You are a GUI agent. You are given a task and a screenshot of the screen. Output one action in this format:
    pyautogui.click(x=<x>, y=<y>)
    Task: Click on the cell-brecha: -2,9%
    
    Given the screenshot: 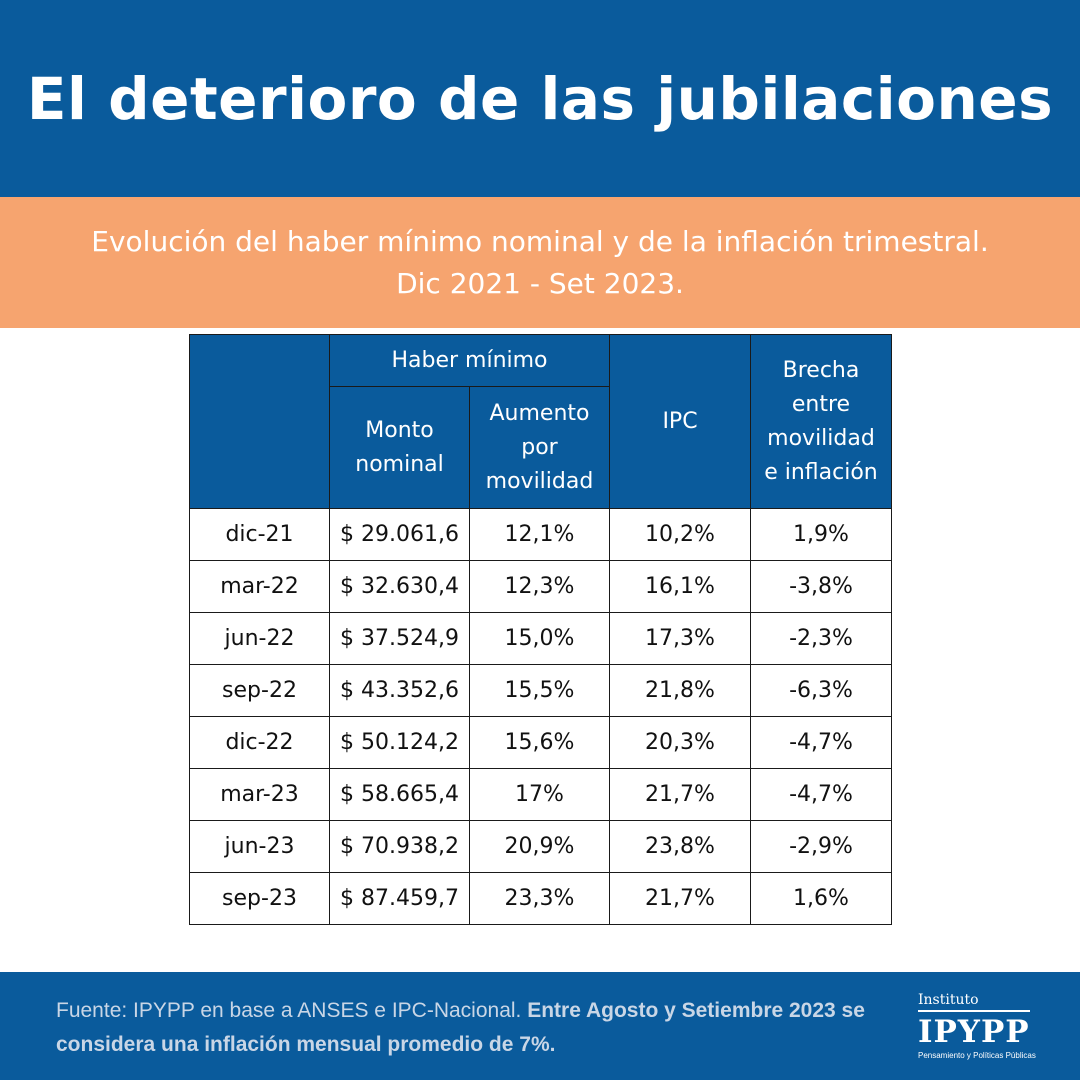 What is the action you would take?
    pyautogui.click(x=821, y=846)
    